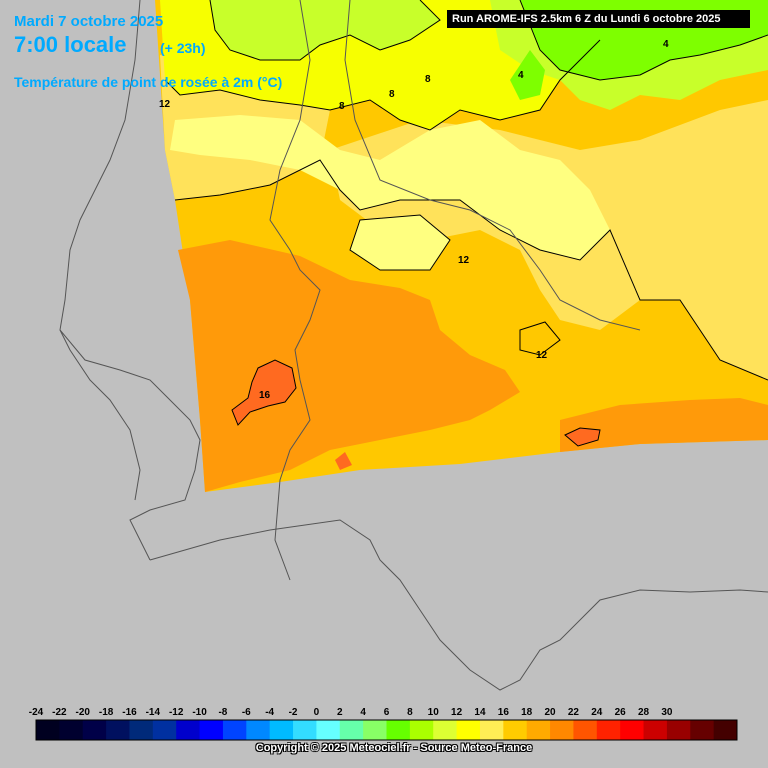  I want to click on legend-label: 28, so click(644, 712).